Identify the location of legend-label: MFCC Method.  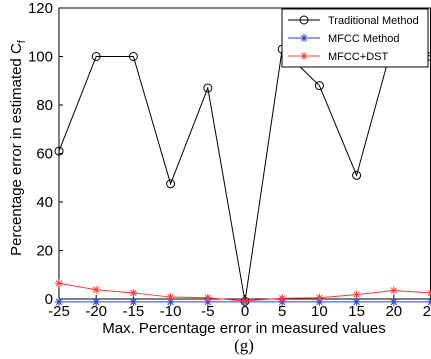
(364, 39).